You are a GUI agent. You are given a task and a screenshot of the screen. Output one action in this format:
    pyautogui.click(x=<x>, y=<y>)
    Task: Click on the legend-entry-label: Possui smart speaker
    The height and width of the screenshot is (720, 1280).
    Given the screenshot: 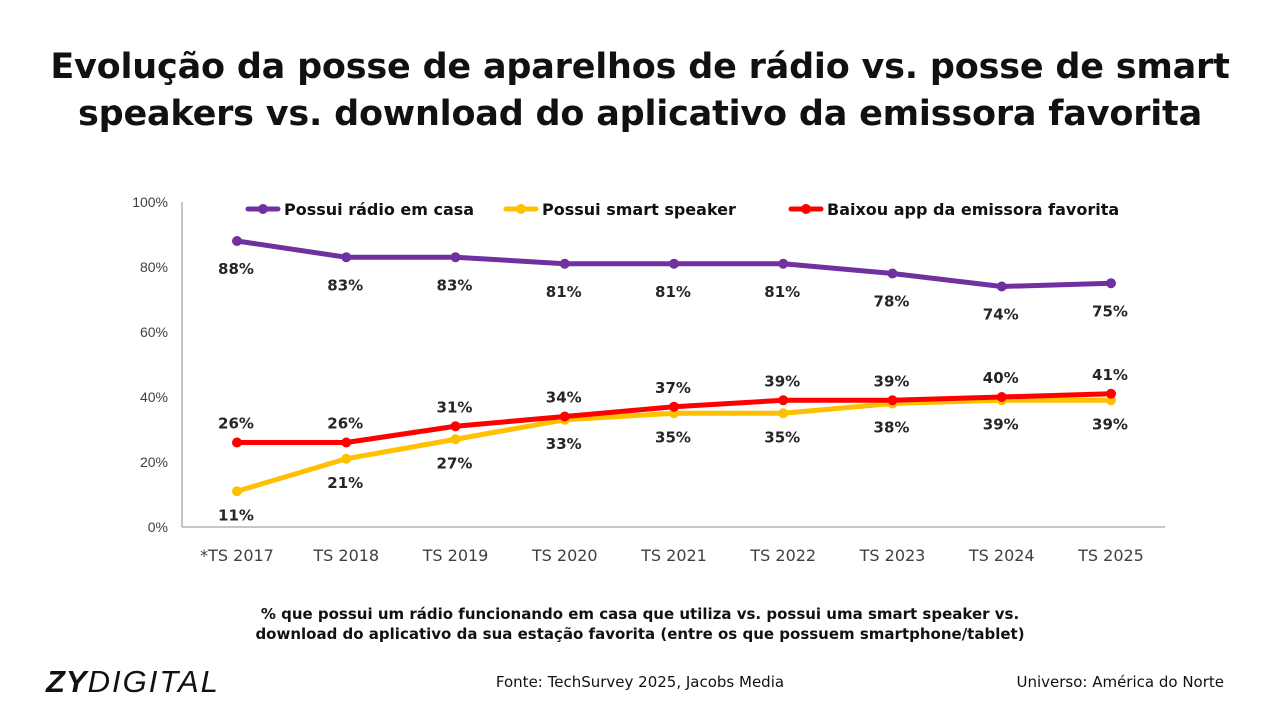 What is the action you would take?
    pyautogui.click(x=639, y=209)
    